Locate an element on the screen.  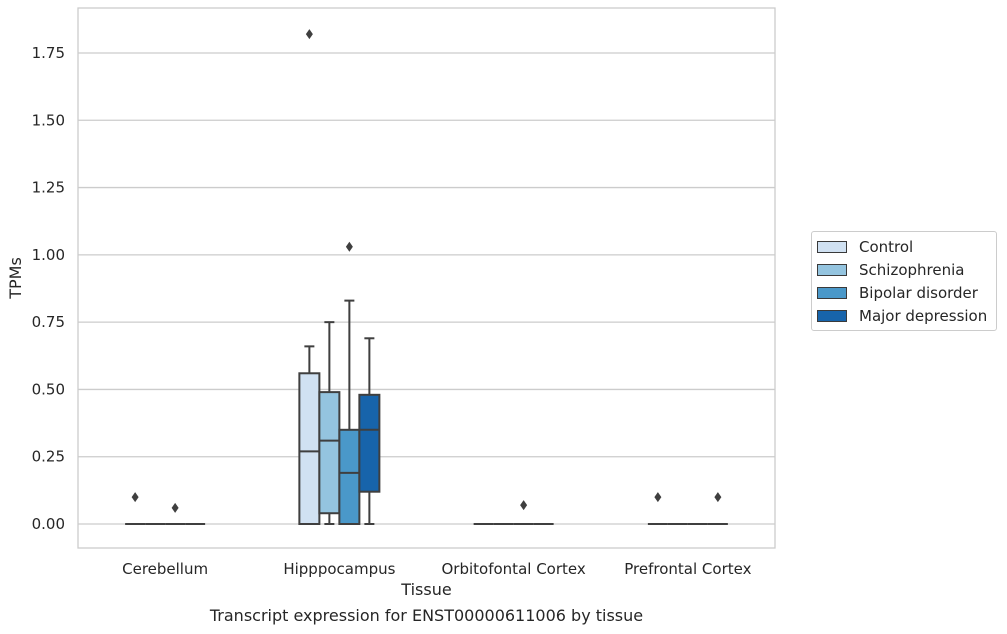
legend-label: Control is located at coordinates (886, 246).